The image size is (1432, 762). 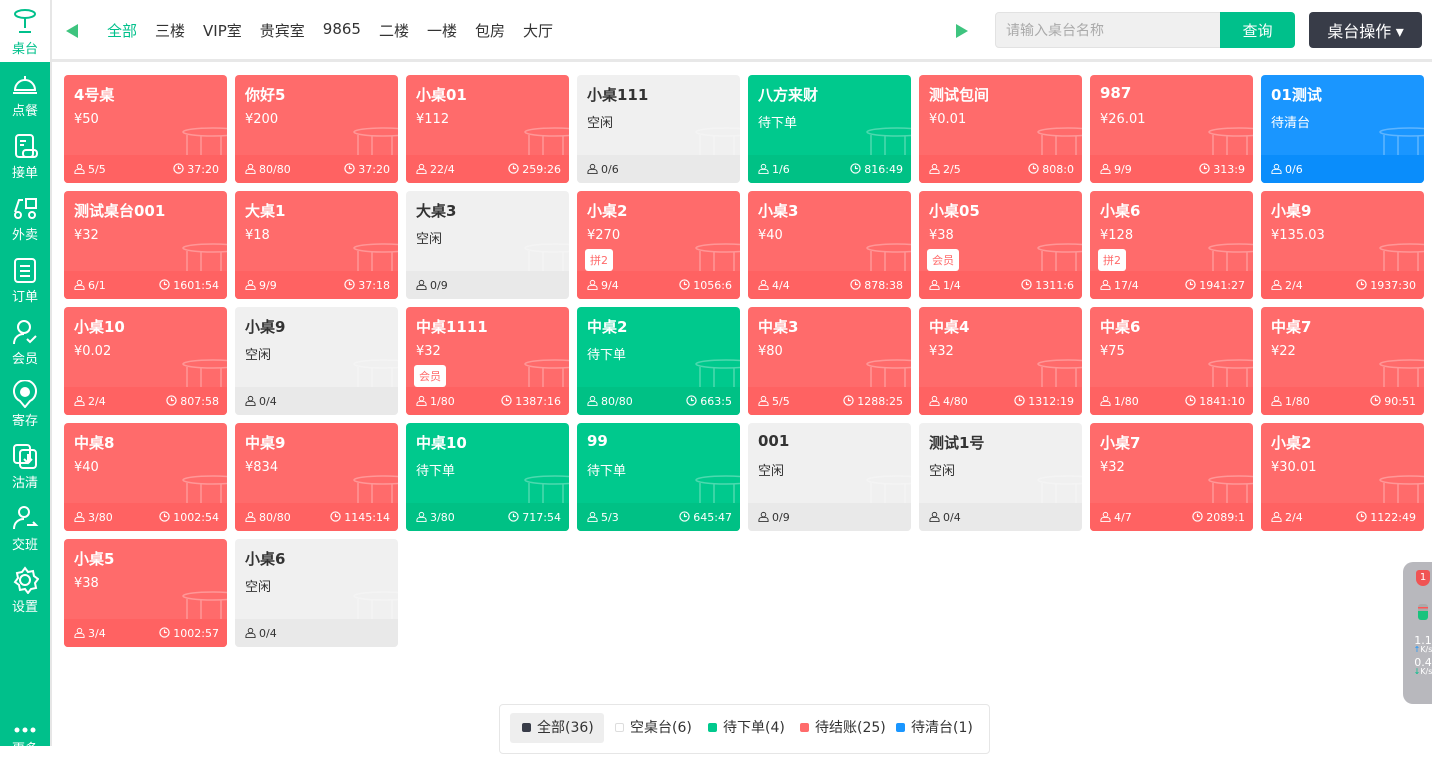 What do you see at coordinates (316, 129) in the screenshot?
I see `table-card: 你好5 ¥200 80/80 37:20` at bounding box center [316, 129].